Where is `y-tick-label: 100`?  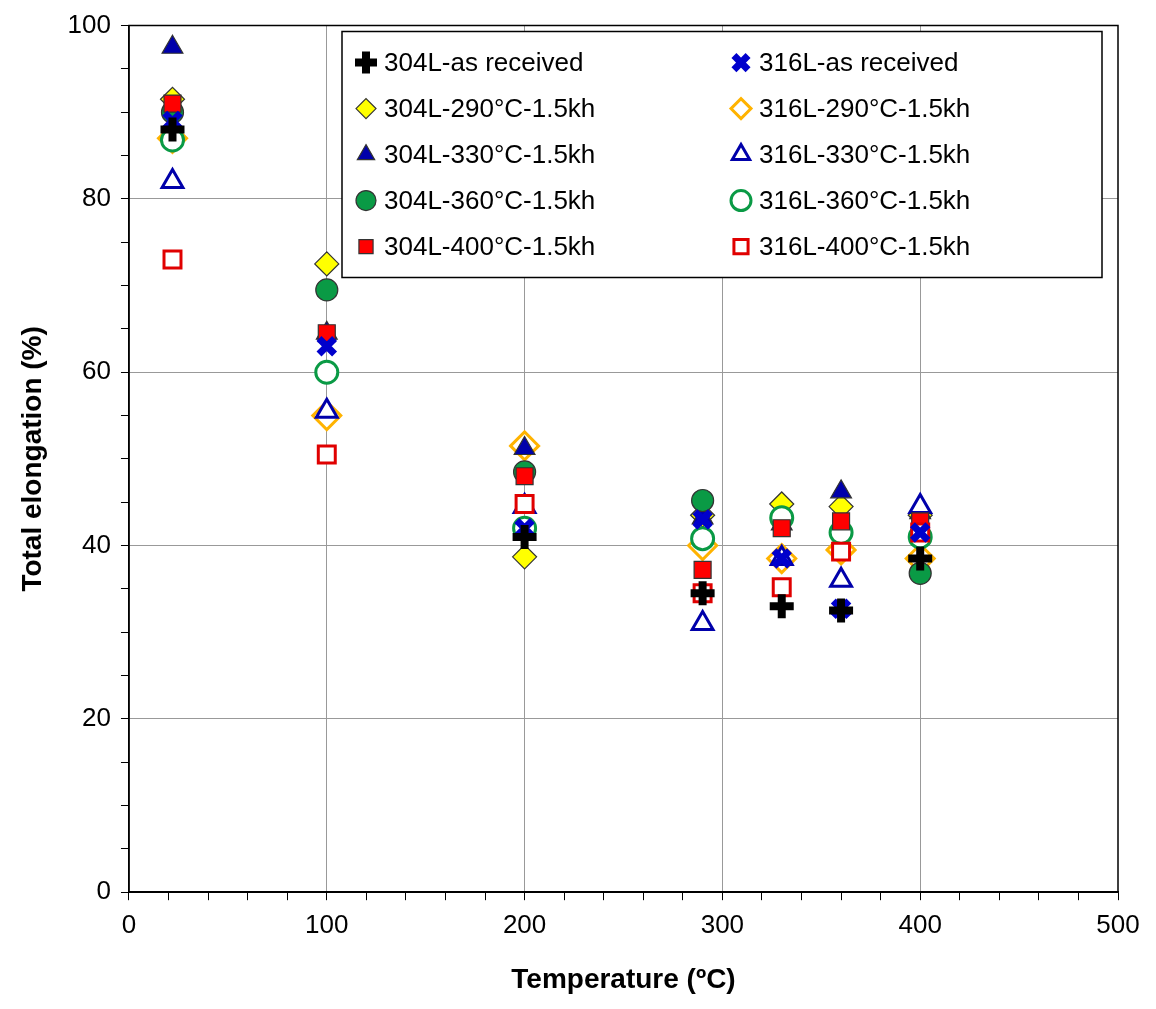
y-tick-label: 100 is located at coordinates (89, 23).